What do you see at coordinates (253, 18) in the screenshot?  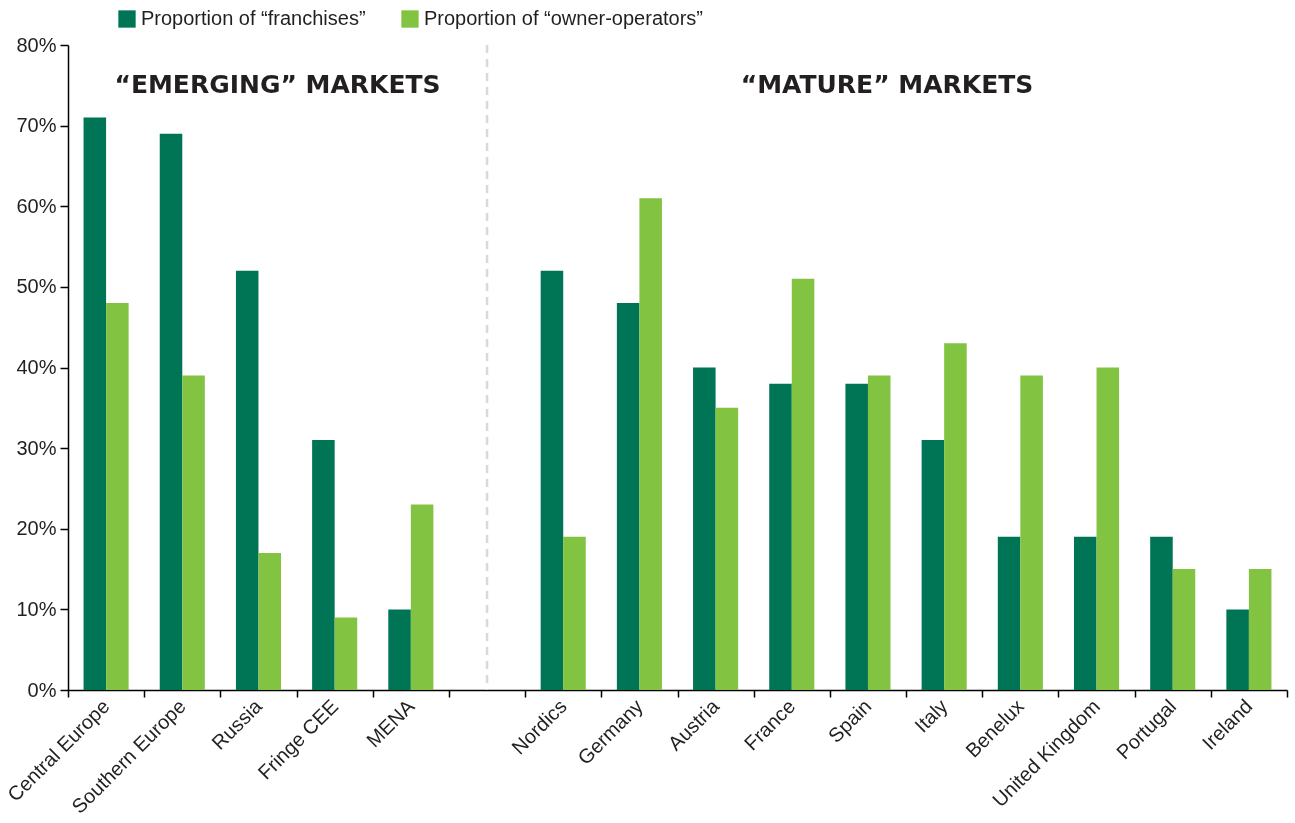 I see `legend-label: Proportion of “franchises”` at bounding box center [253, 18].